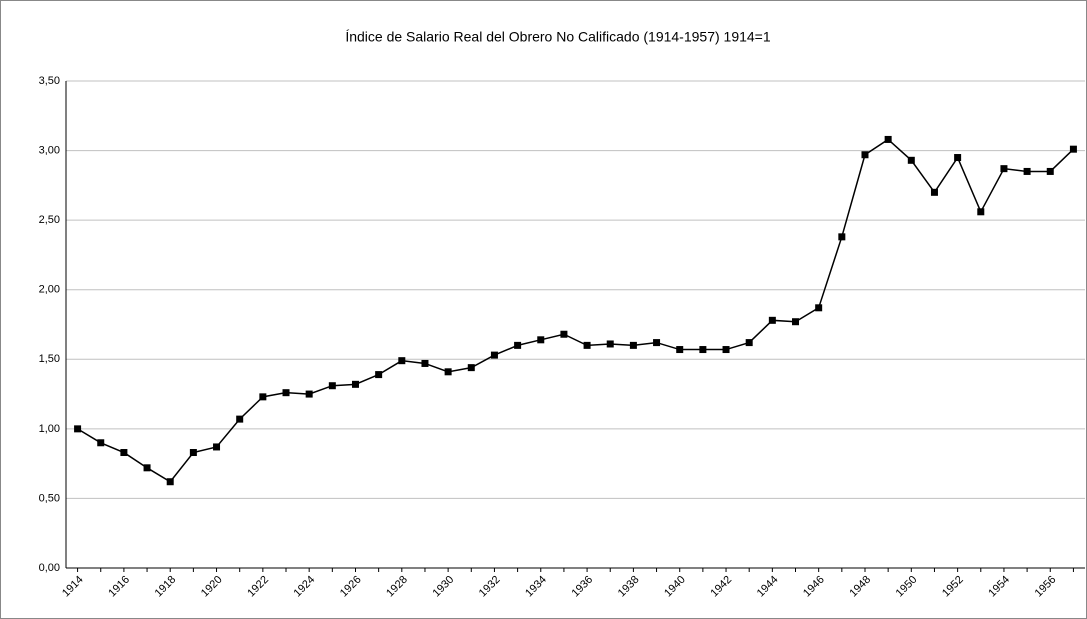 The height and width of the screenshot is (619, 1087). Describe the element at coordinates (49, 220) in the screenshot. I see `y-tick-label: 2,50` at that location.